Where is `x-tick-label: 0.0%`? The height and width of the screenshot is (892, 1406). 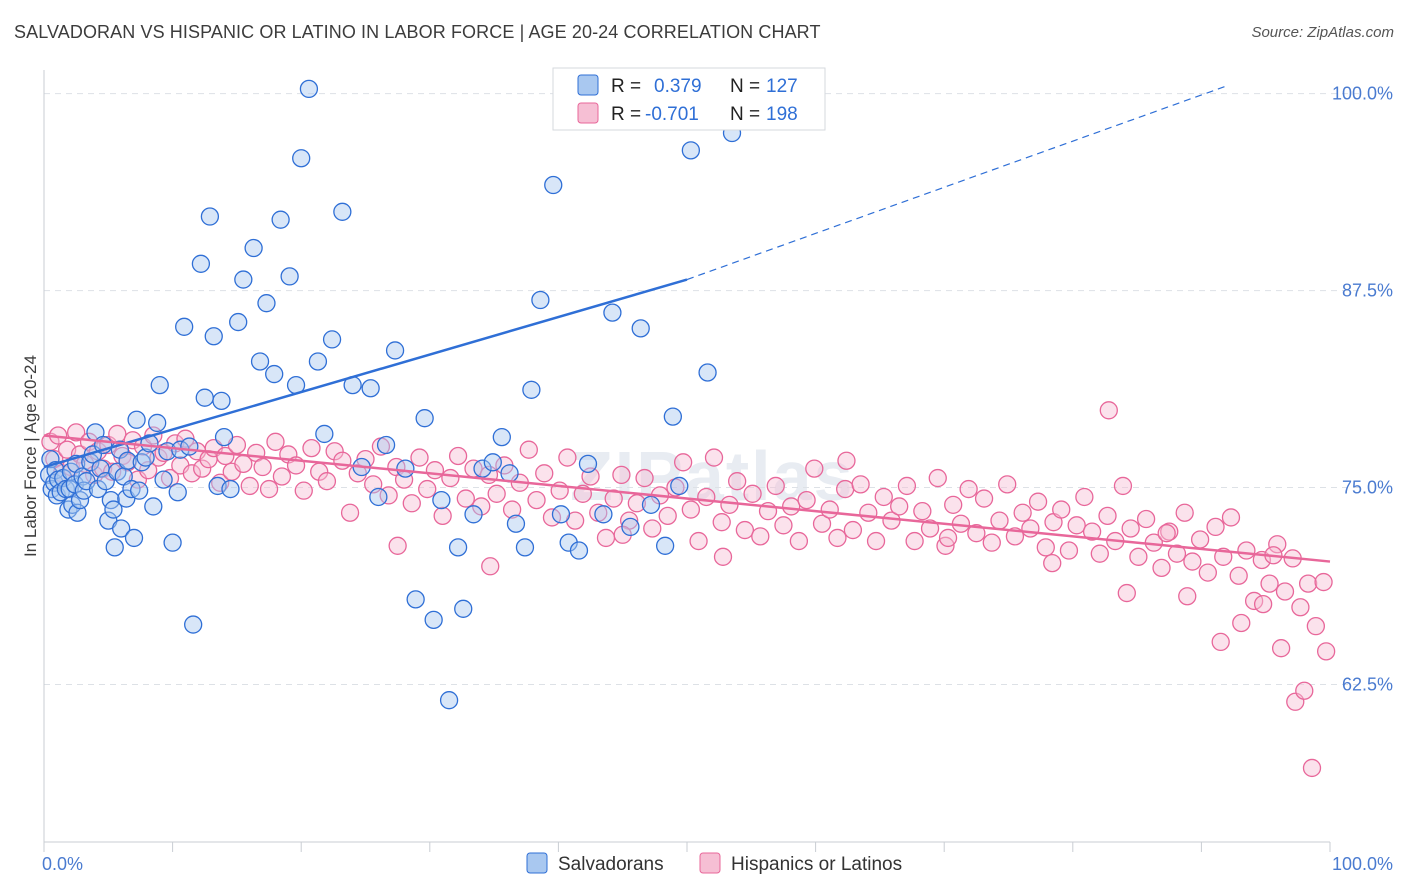 x-tick-label: 0.0% is located at coordinates (62, 864).